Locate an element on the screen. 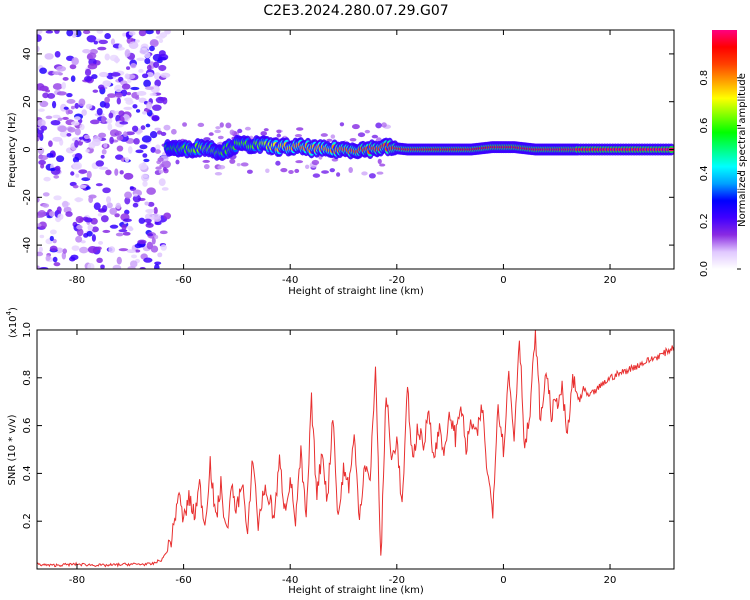 Image resolution: width=750 pixels, height=600 pixels. x-tick-label: -60 is located at coordinates (183, 280).